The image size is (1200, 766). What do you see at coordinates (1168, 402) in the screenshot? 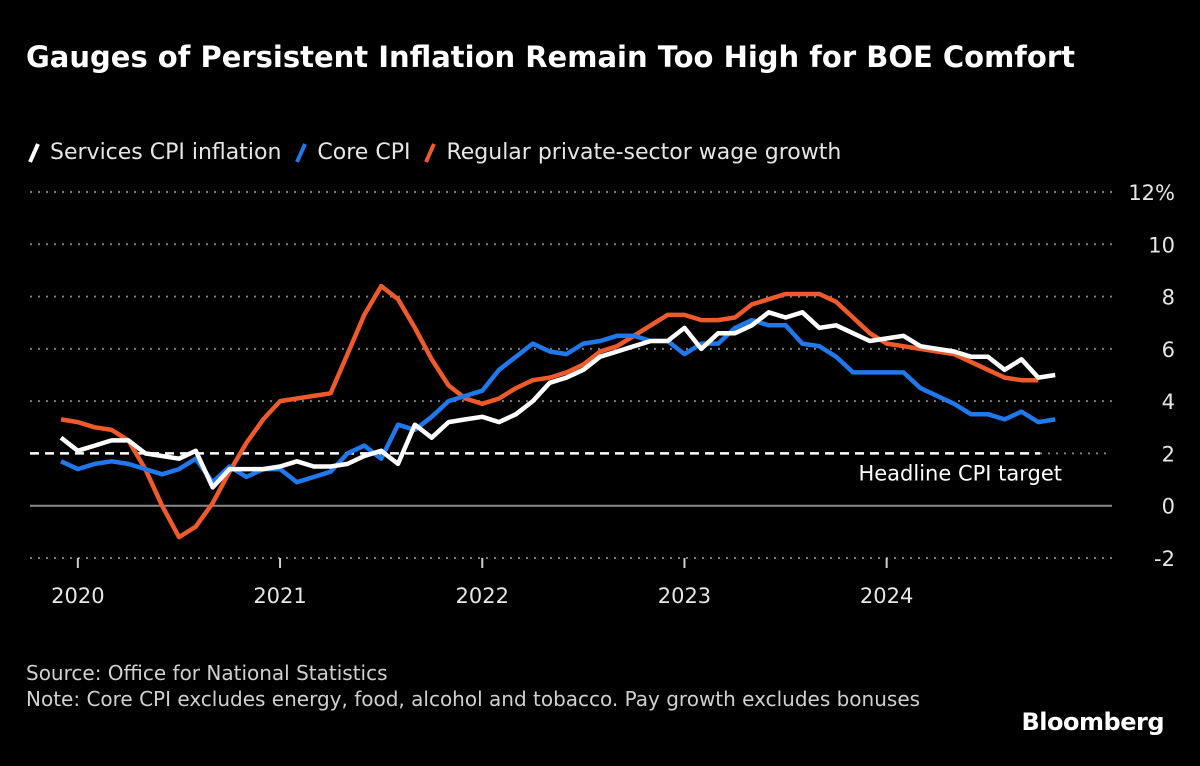
I see `y-tick-label: 4` at bounding box center [1168, 402].